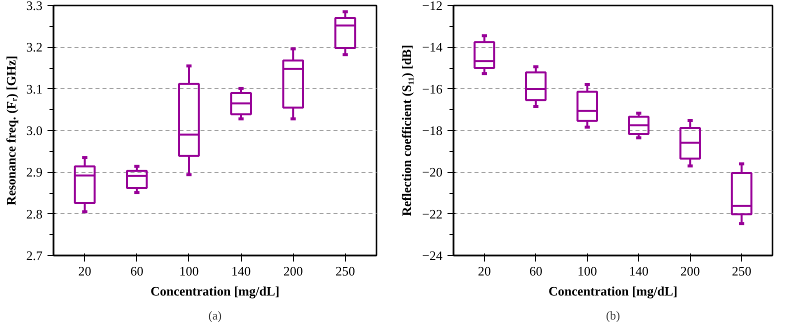 This screenshot has height=327, width=792. What do you see at coordinates (613, 315) in the screenshot?
I see `text: (b)` at bounding box center [613, 315].